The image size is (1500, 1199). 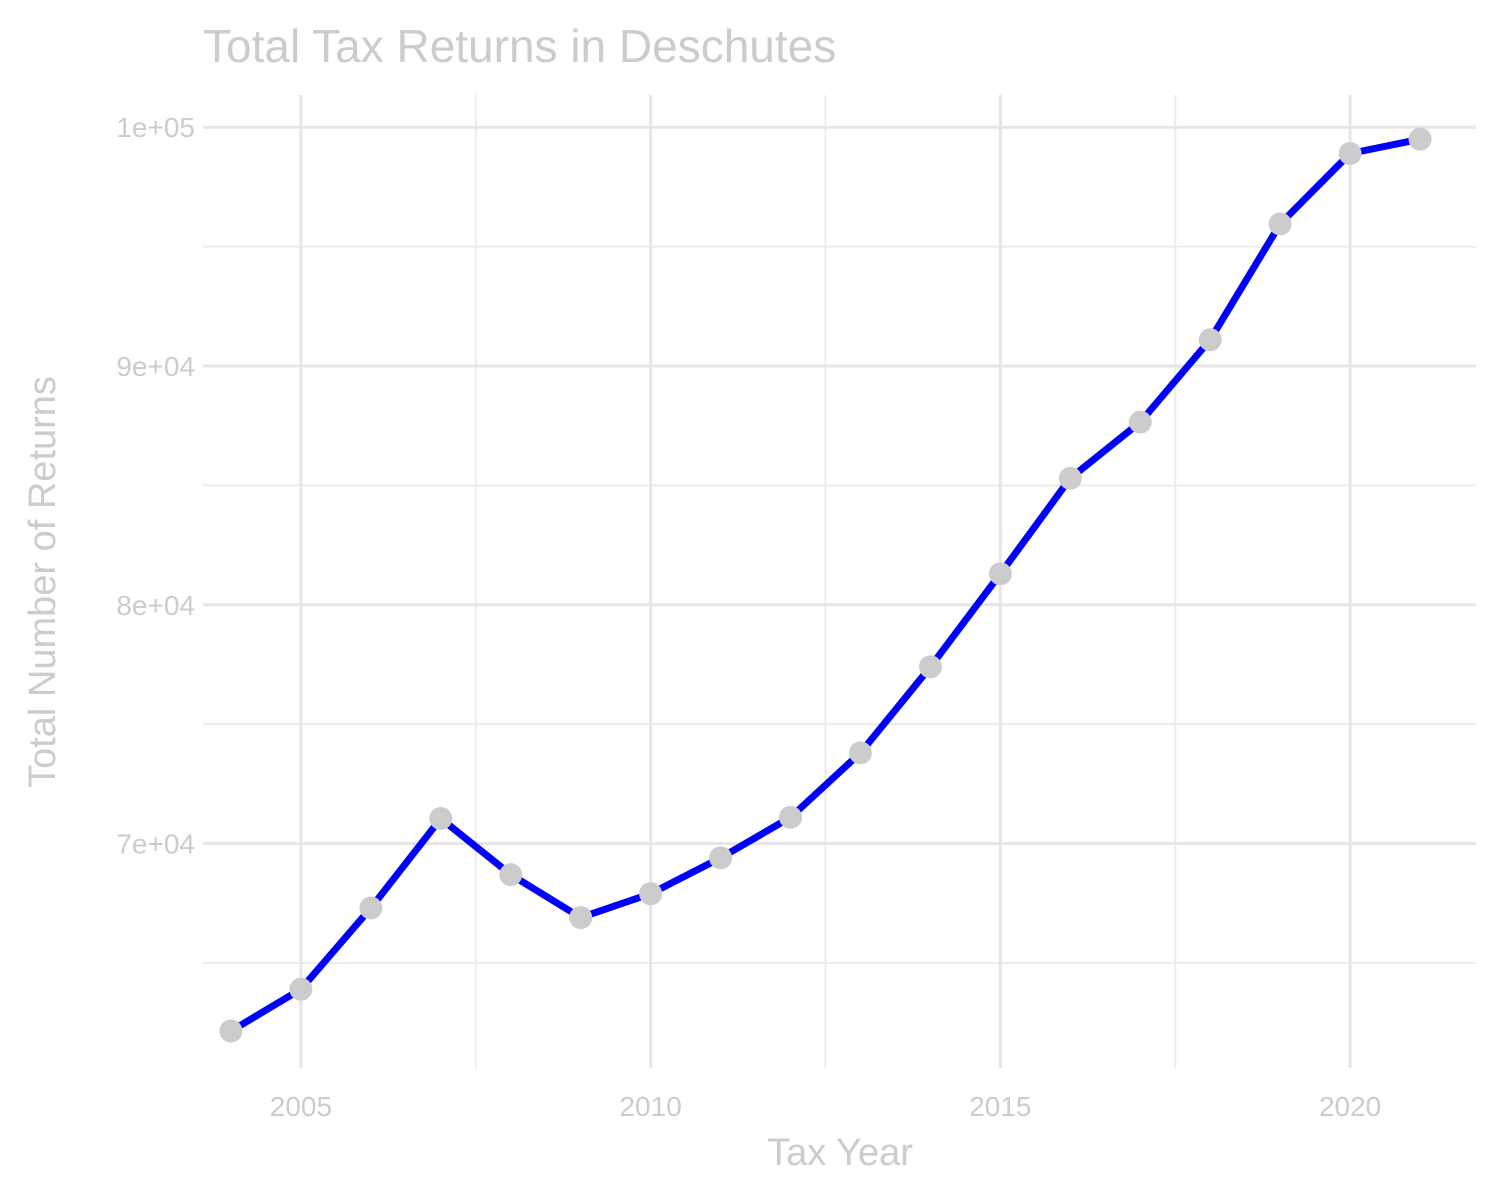 What do you see at coordinates (519, 46) in the screenshot?
I see `chart-title: Total Tax Returns in Deschutes` at bounding box center [519, 46].